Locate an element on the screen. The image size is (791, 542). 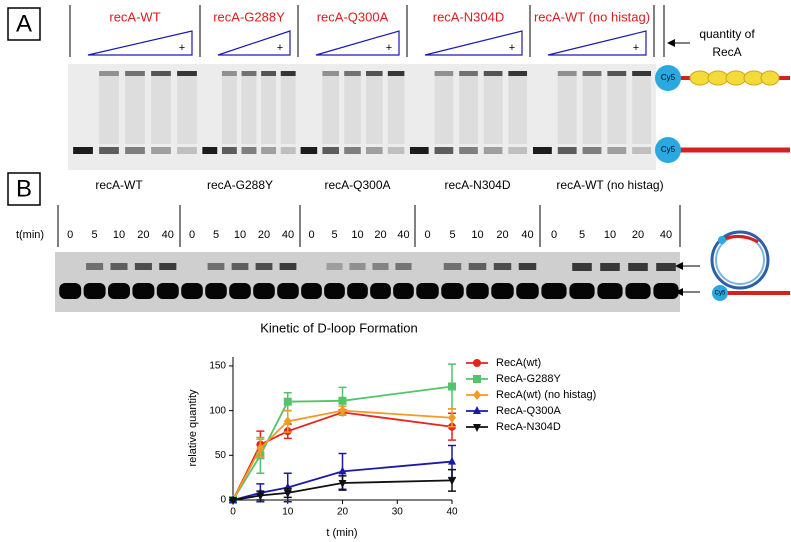
reca-filament is located at coordinates (734, 78).